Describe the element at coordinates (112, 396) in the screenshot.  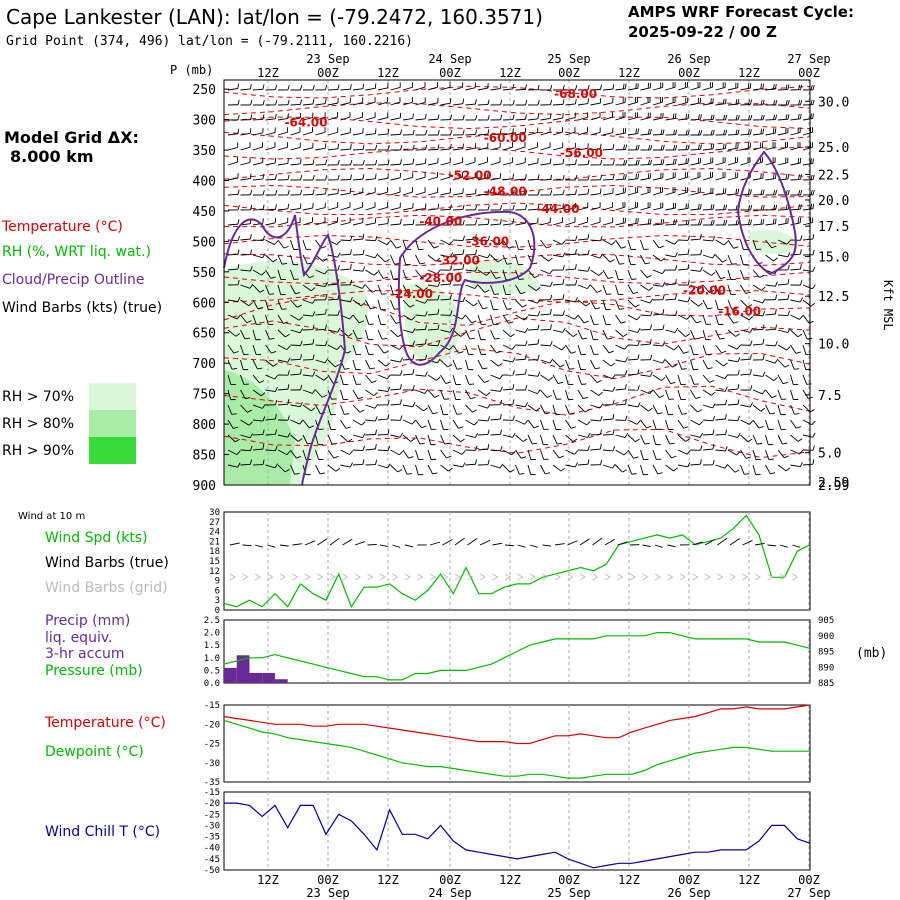
I see `legend-rh70-swatch` at that location.